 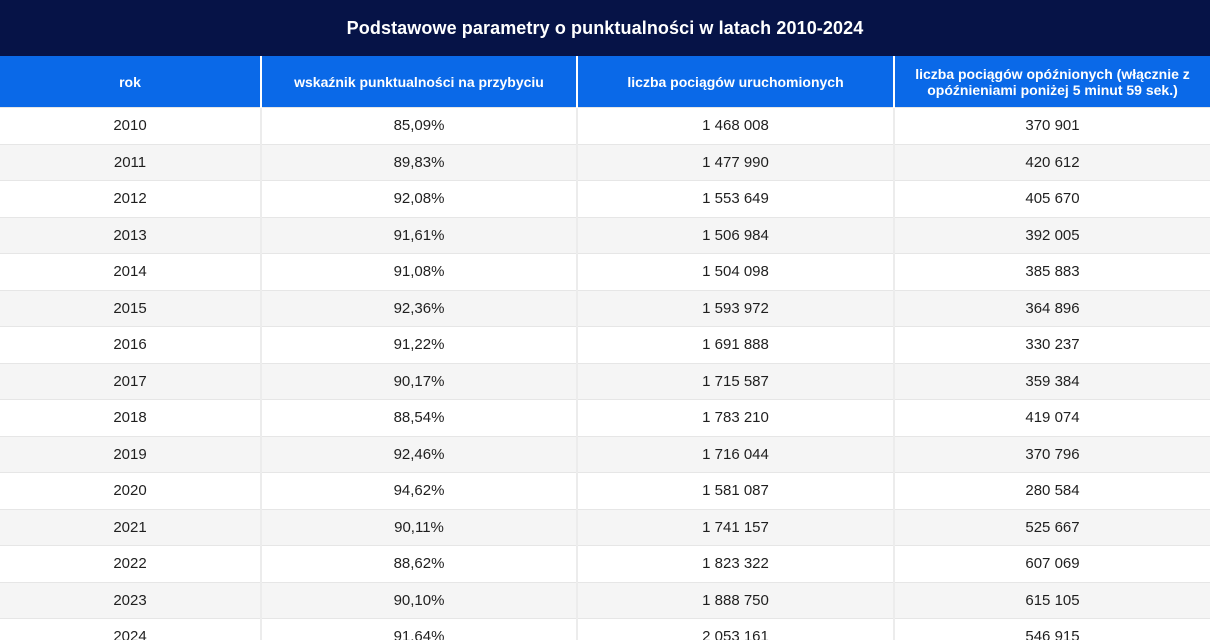 What do you see at coordinates (735, 82) in the screenshot?
I see `header-trains-run: liczba pociągów uruchomionych` at bounding box center [735, 82].